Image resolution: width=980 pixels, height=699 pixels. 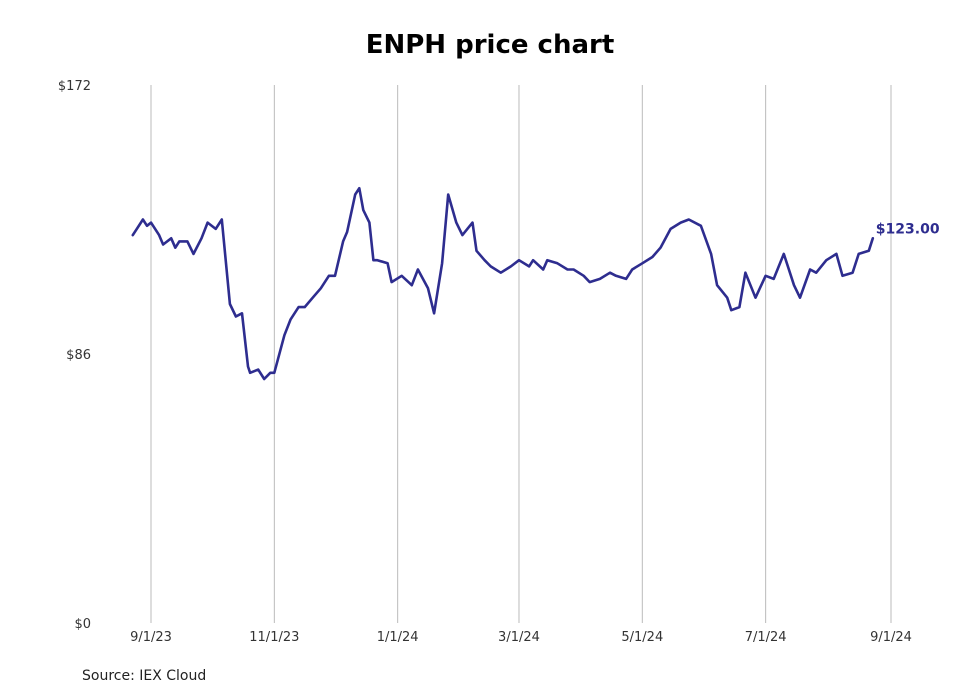 What do you see at coordinates (151, 637) in the screenshot?
I see `x-tick-label: 9/1/23` at bounding box center [151, 637].